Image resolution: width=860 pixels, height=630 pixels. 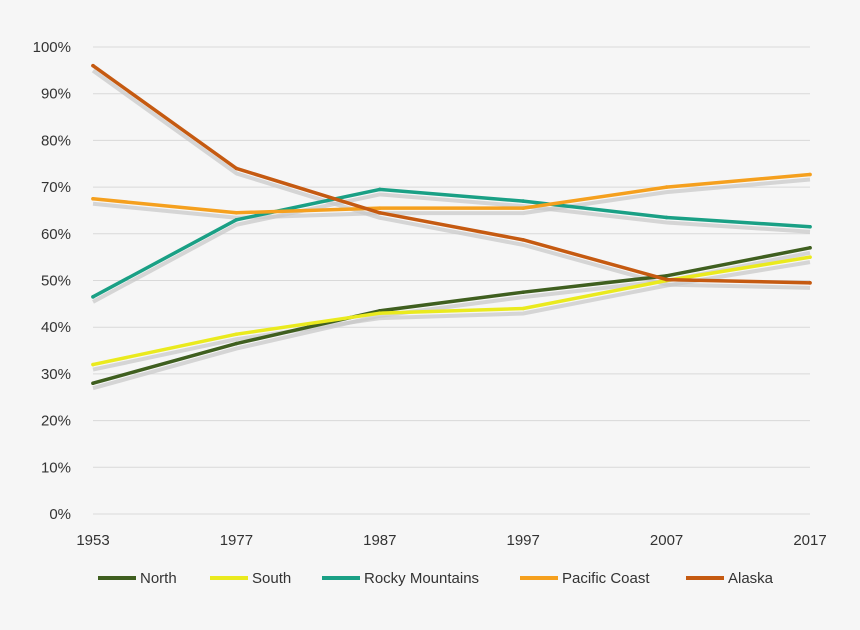 I want to click on y-tick-label: 80%, so click(x=56, y=140).